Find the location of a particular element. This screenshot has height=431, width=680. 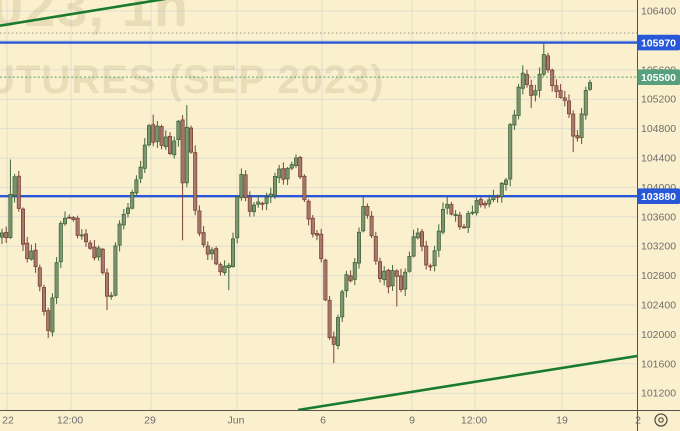

price-tick-label: 102400 is located at coordinates (658, 306).